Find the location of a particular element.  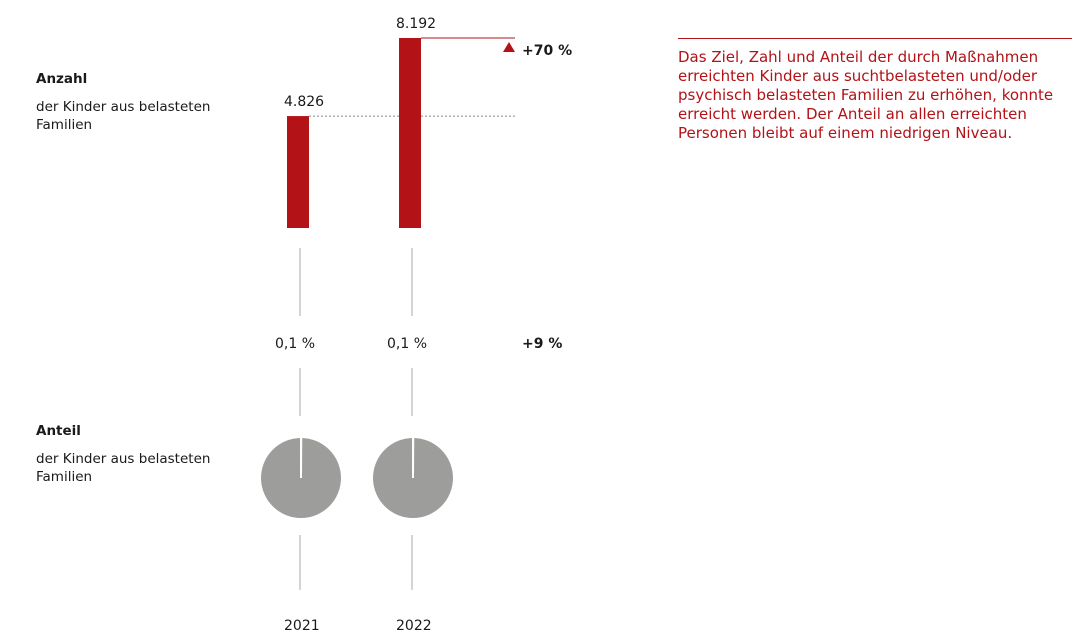

category-label: 2022 is located at coordinates (414, 625).